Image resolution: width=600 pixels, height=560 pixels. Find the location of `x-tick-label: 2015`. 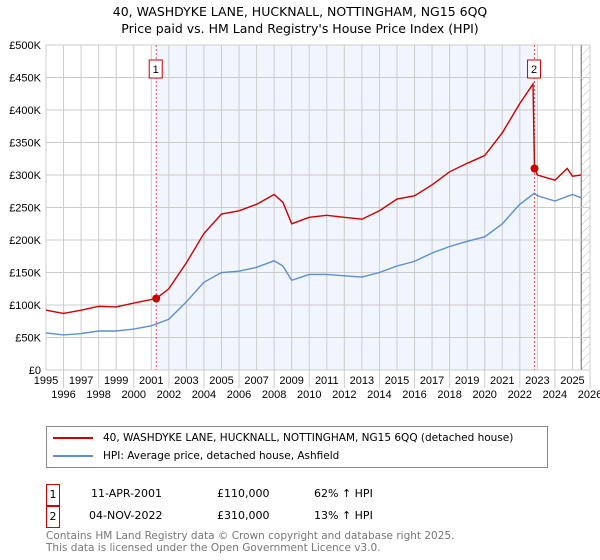

x-tick-label: 2015 is located at coordinates (397, 381).